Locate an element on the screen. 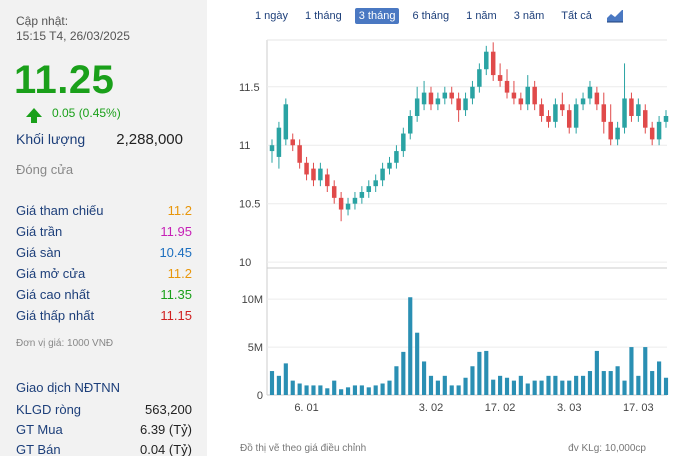 Image resolution: width=674 pixels, height=456 pixels. tab-1-year: 1 năm is located at coordinates (481, 16).